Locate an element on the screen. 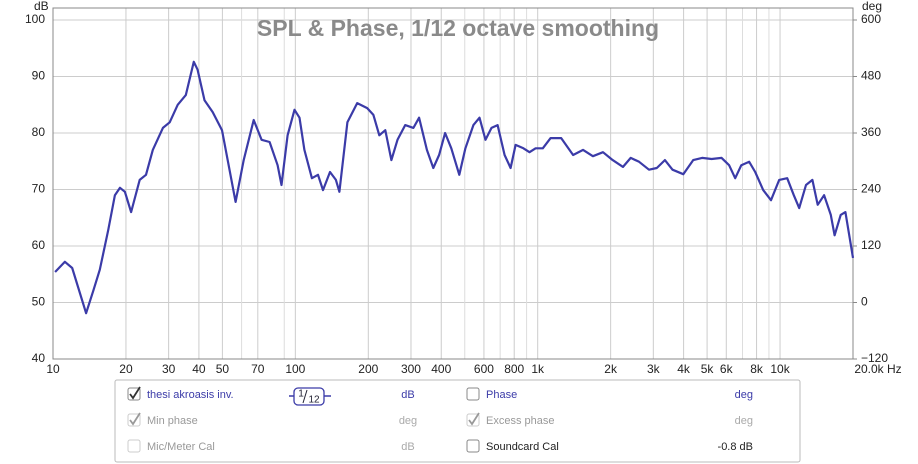 This screenshot has height=464, width=918. x-tick-label: 800 is located at coordinates (514, 369).